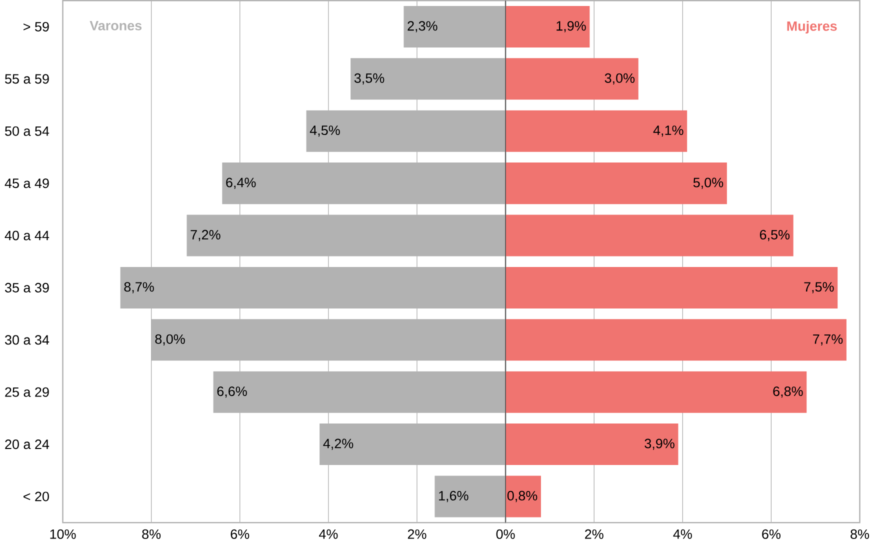 The width and height of the screenshot is (874, 543). Describe the element at coordinates (27, 287) in the screenshot. I see `y-tick-label: 35 a 39` at that location.